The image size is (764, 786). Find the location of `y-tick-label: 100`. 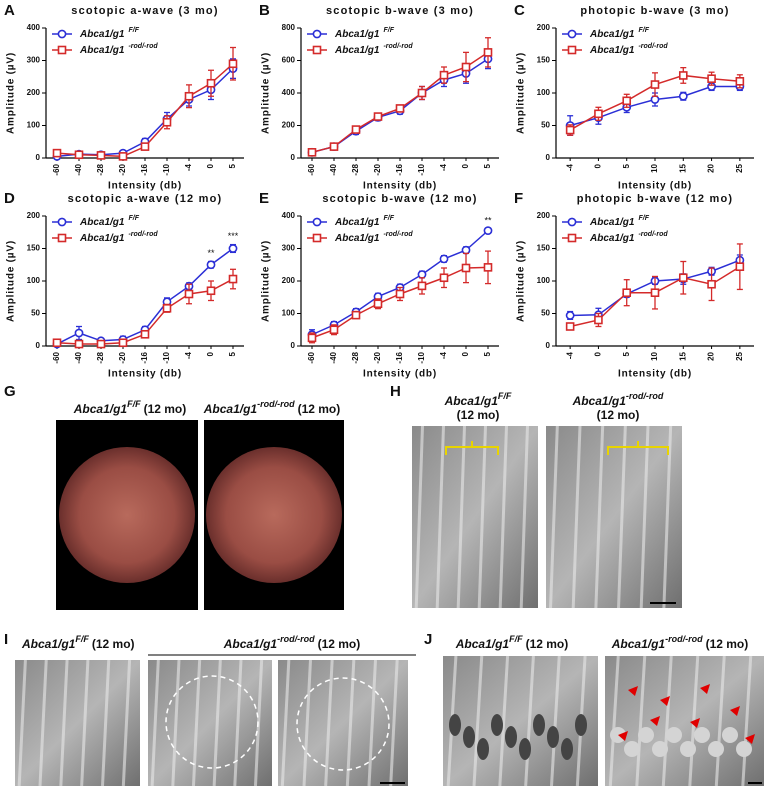

y-tick-label: 100 is located at coordinates (34, 280).